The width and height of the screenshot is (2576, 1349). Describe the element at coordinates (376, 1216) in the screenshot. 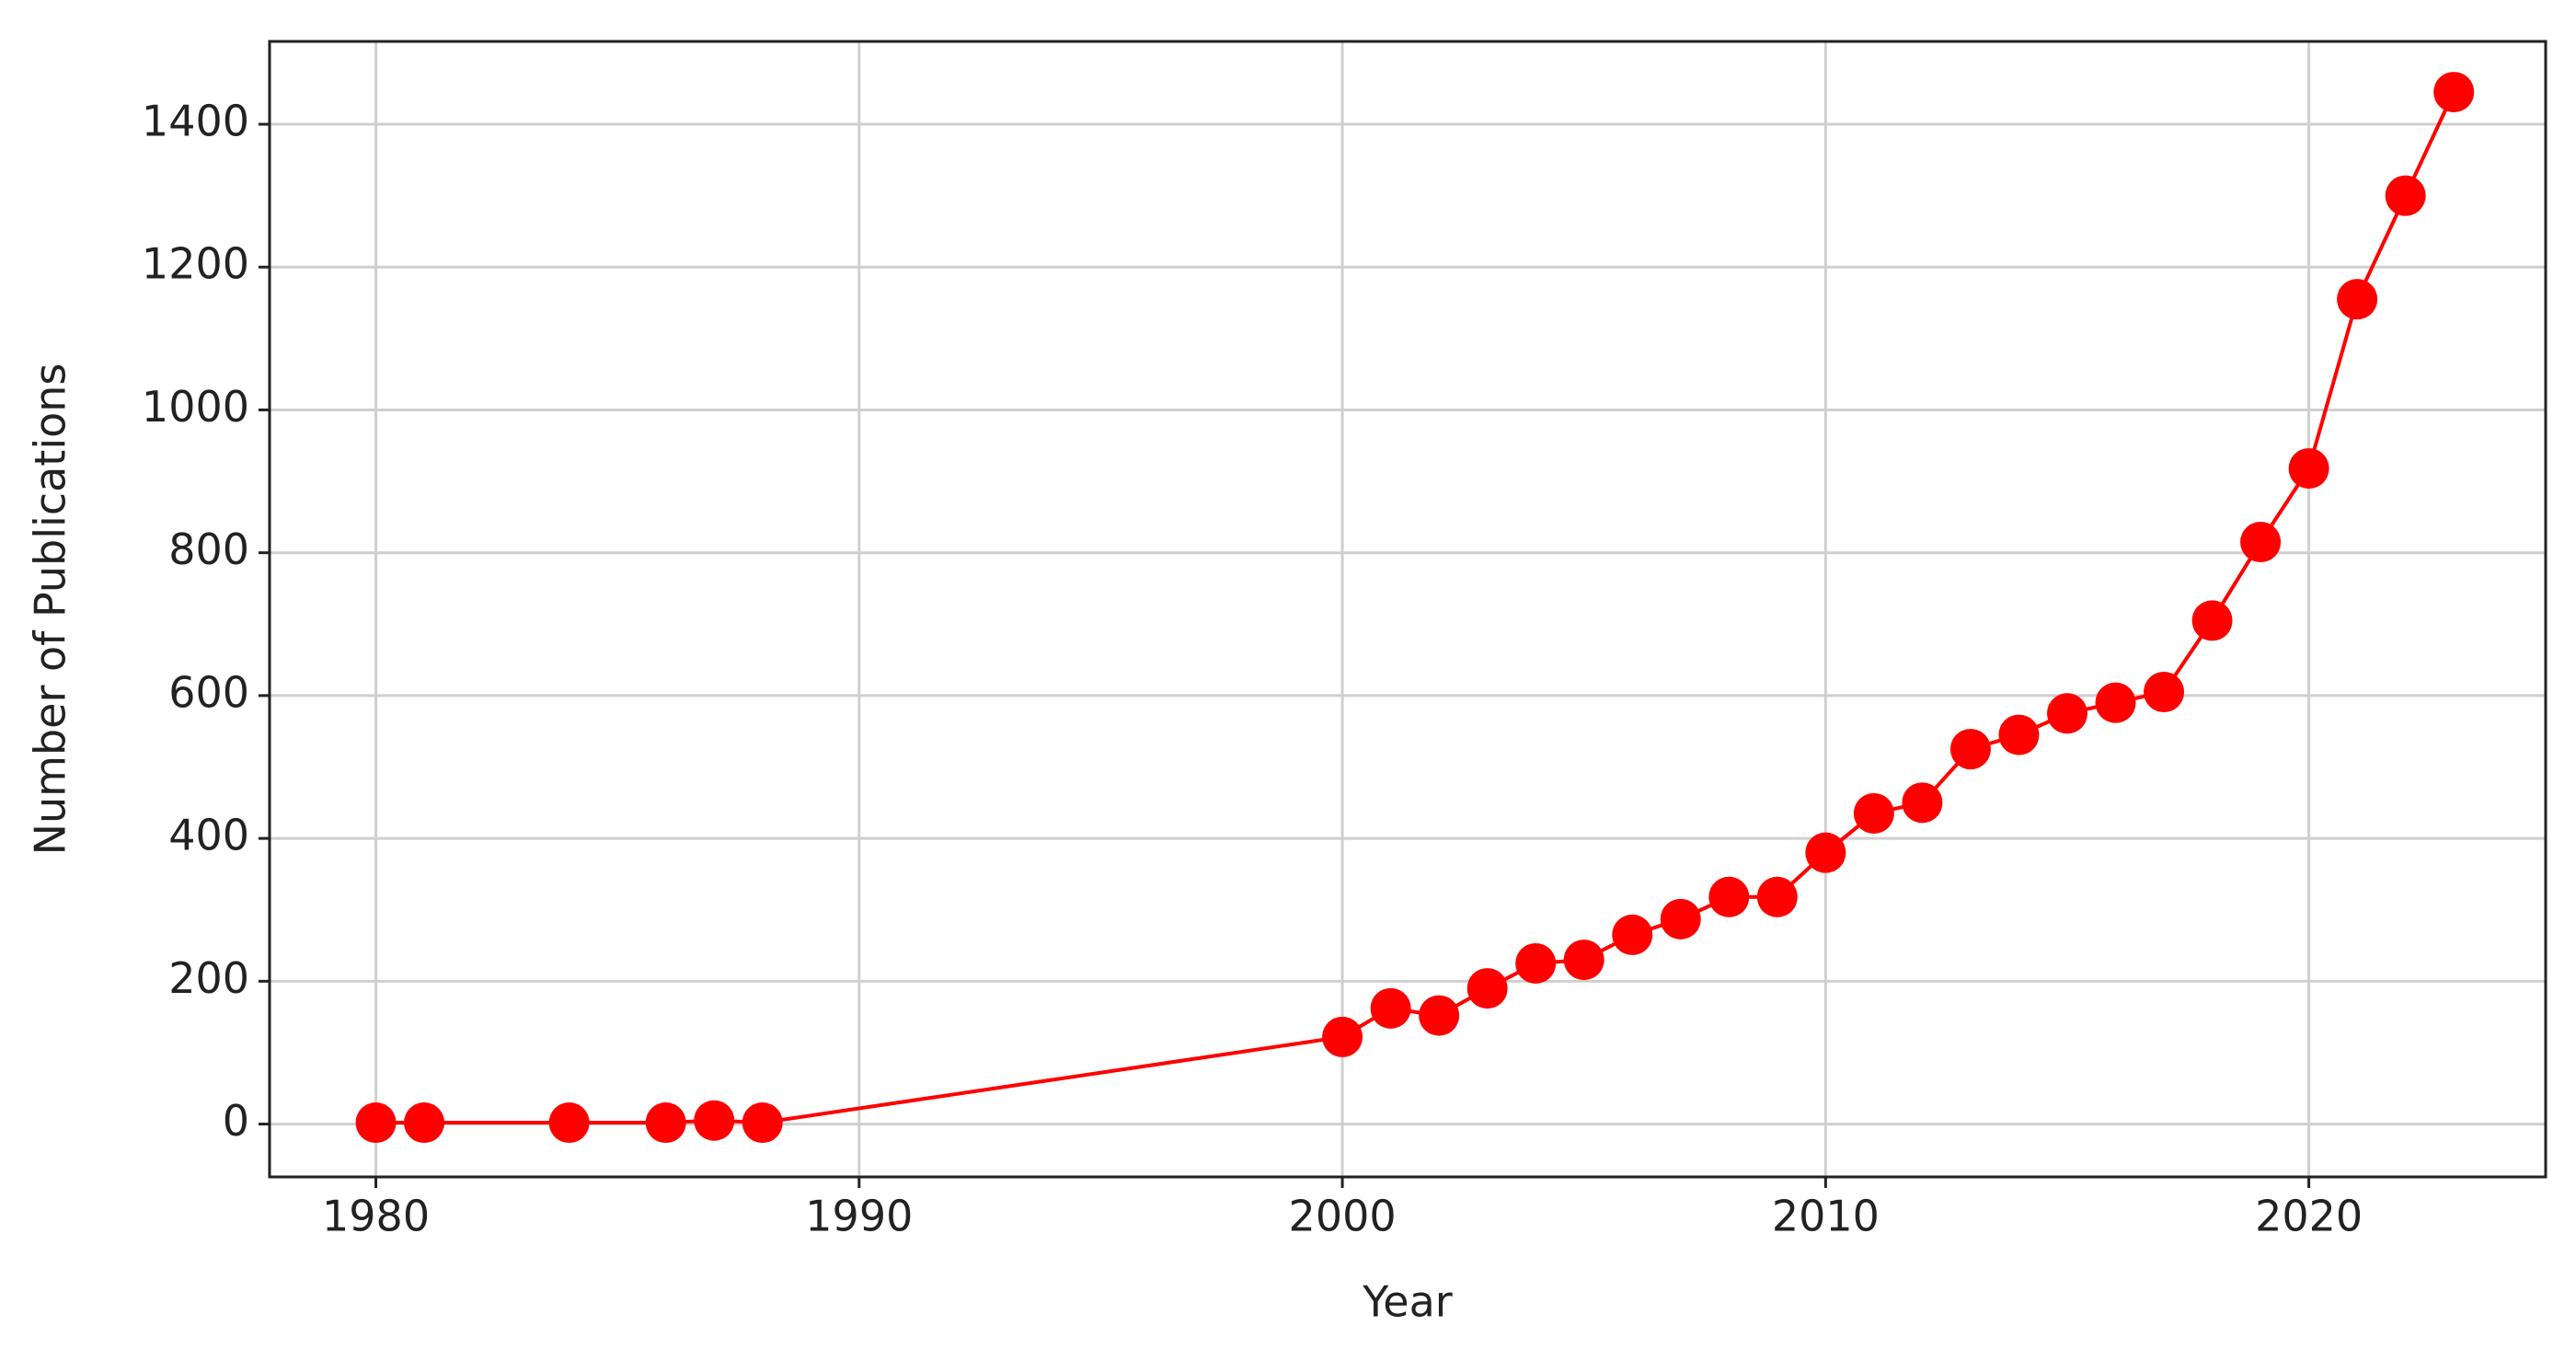

I see `x-tick-label: 1980` at that location.